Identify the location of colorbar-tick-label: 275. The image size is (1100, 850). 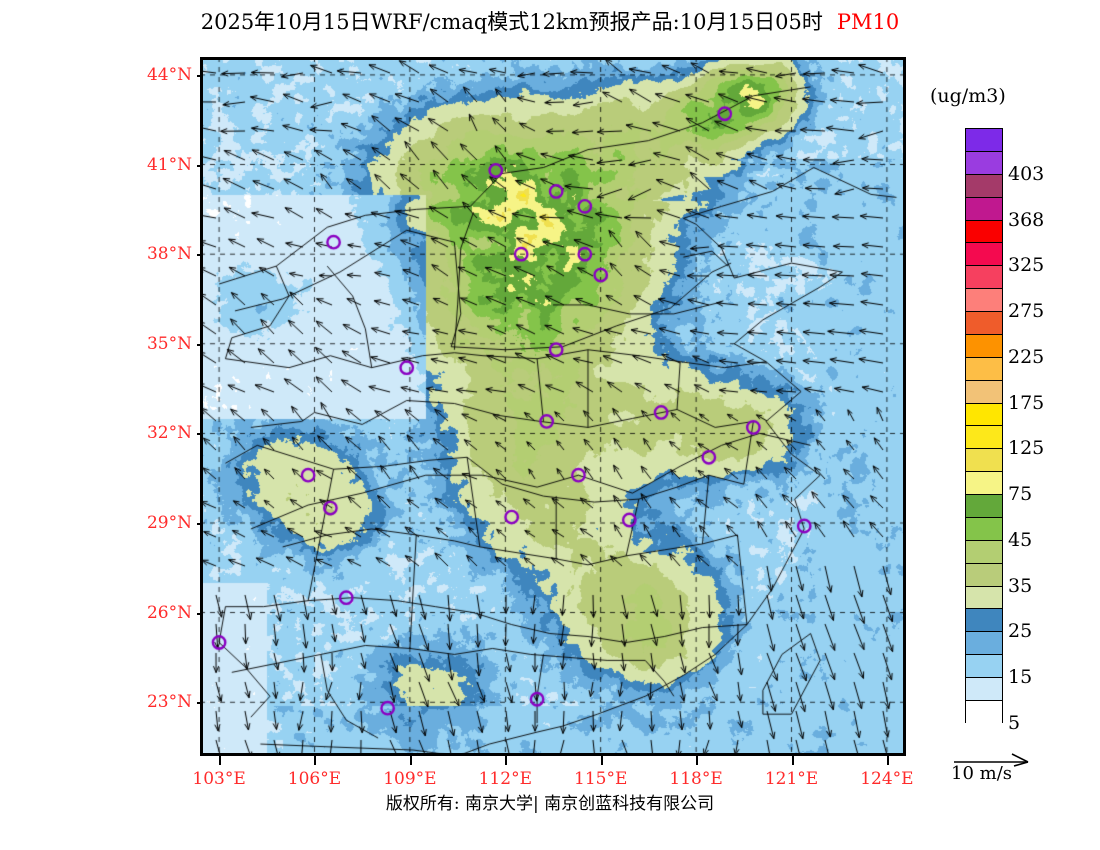
(1026, 311).